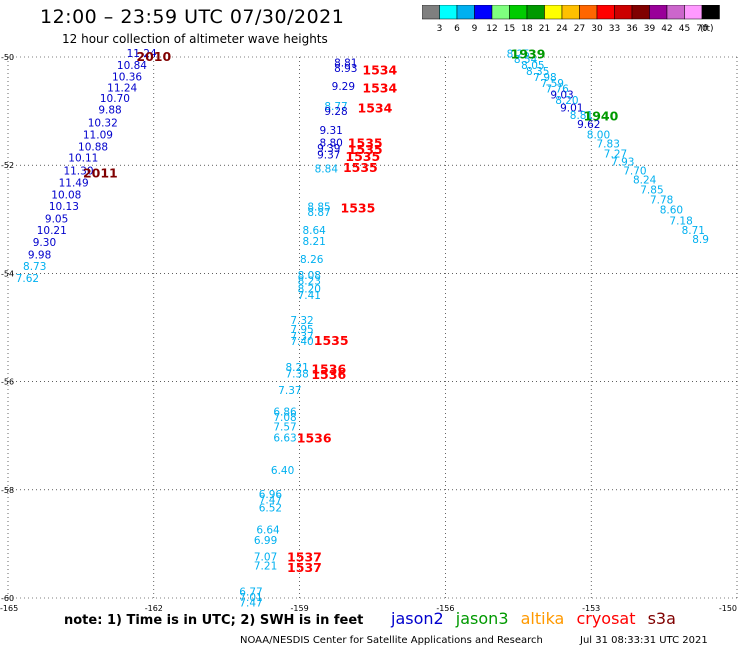 This screenshot has height=650, width=740. I want to click on wave-height-point: 8.35, so click(537, 72).